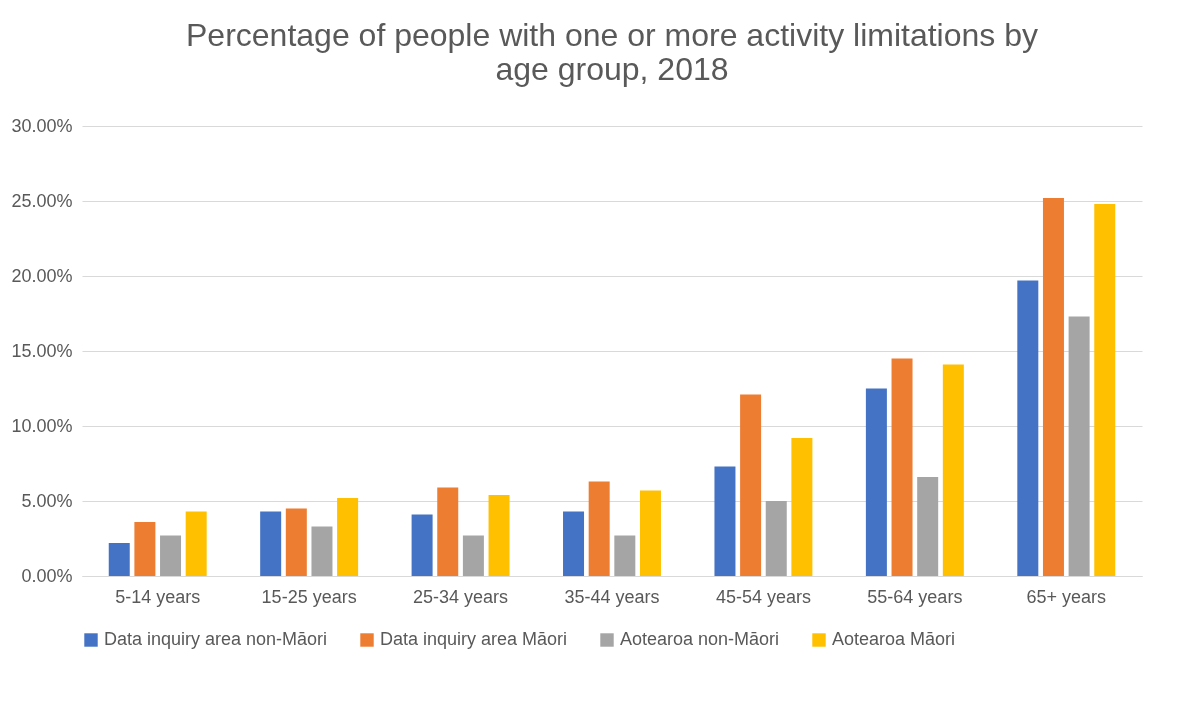 The width and height of the screenshot is (1194, 726). Describe the element at coordinates (763, 596) in the screenshot. I see `x-tick-label: 45-54 years` at that location.